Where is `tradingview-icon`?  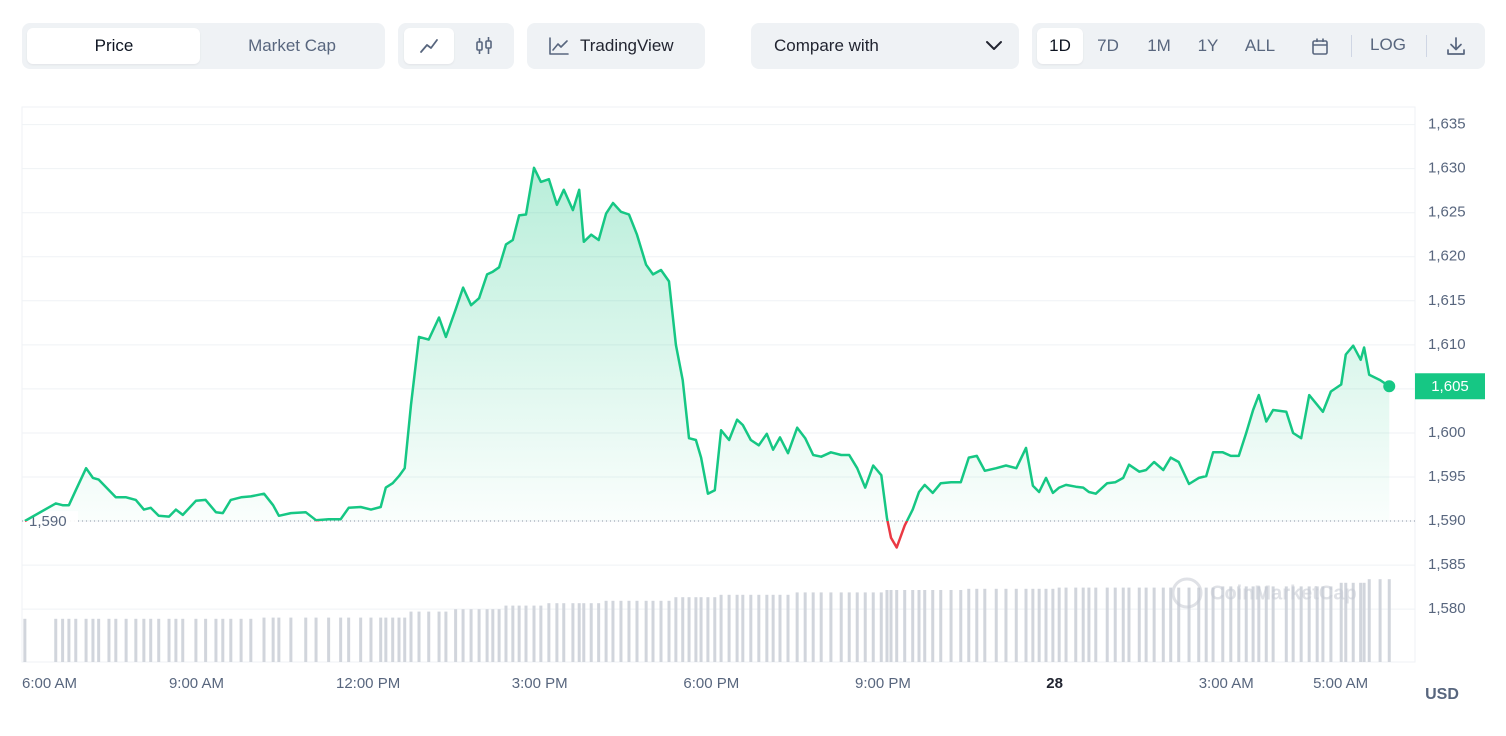
tradingview-icon is located at coordinates (559, 46).